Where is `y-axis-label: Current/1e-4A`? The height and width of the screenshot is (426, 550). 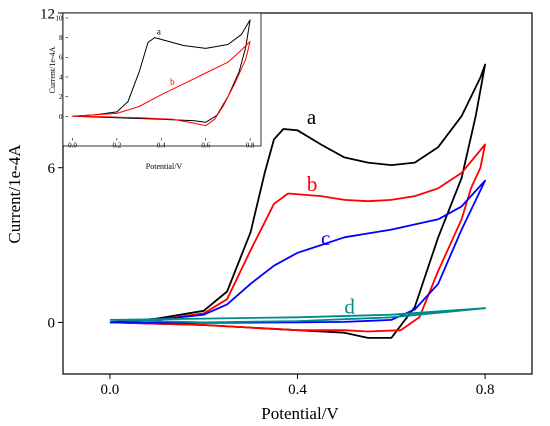
y-axis-label: Current/1e-4A is located at coordinates (14, 194).